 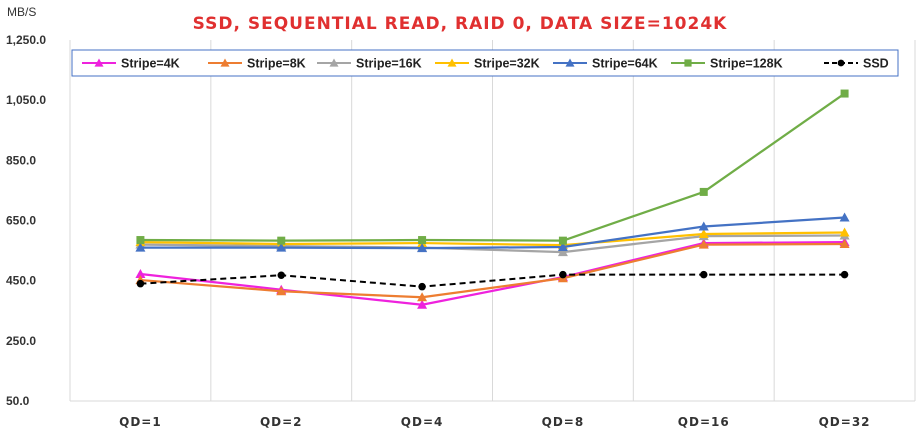 What do you see at coordinates (18, 401) in the screenshot?
I see `y-tick-label: 50.0` at bounding box center [18, 401].